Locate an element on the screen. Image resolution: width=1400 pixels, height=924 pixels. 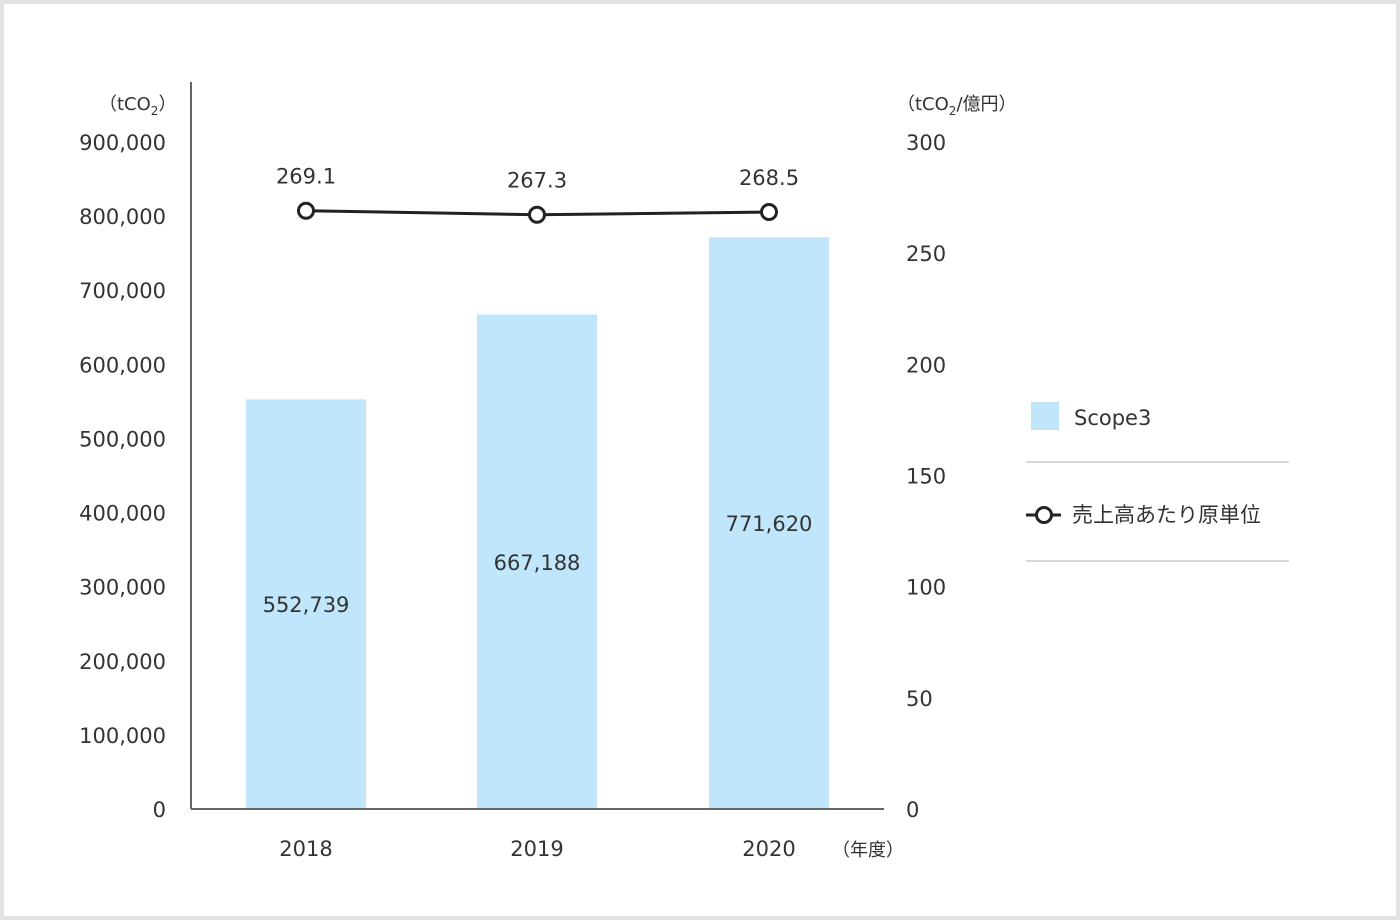
left-tick-label: 900,000 is located at coordinates (122, 143).